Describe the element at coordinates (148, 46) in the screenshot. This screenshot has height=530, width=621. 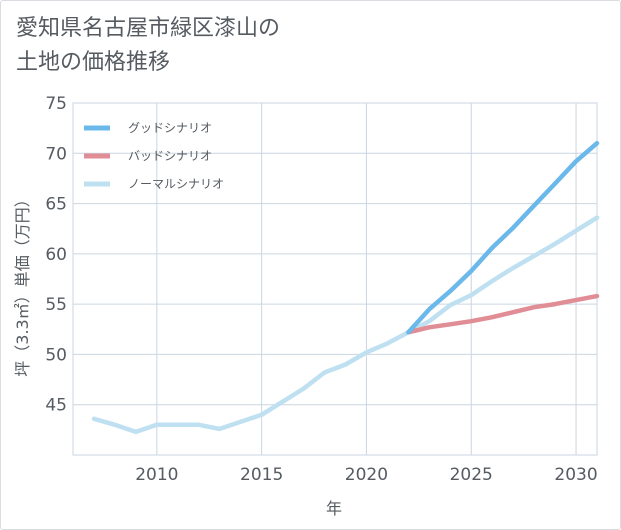
I see `chart-title: 愛知県名古屋市緑区漆山の 土地の価格推移` at that location.